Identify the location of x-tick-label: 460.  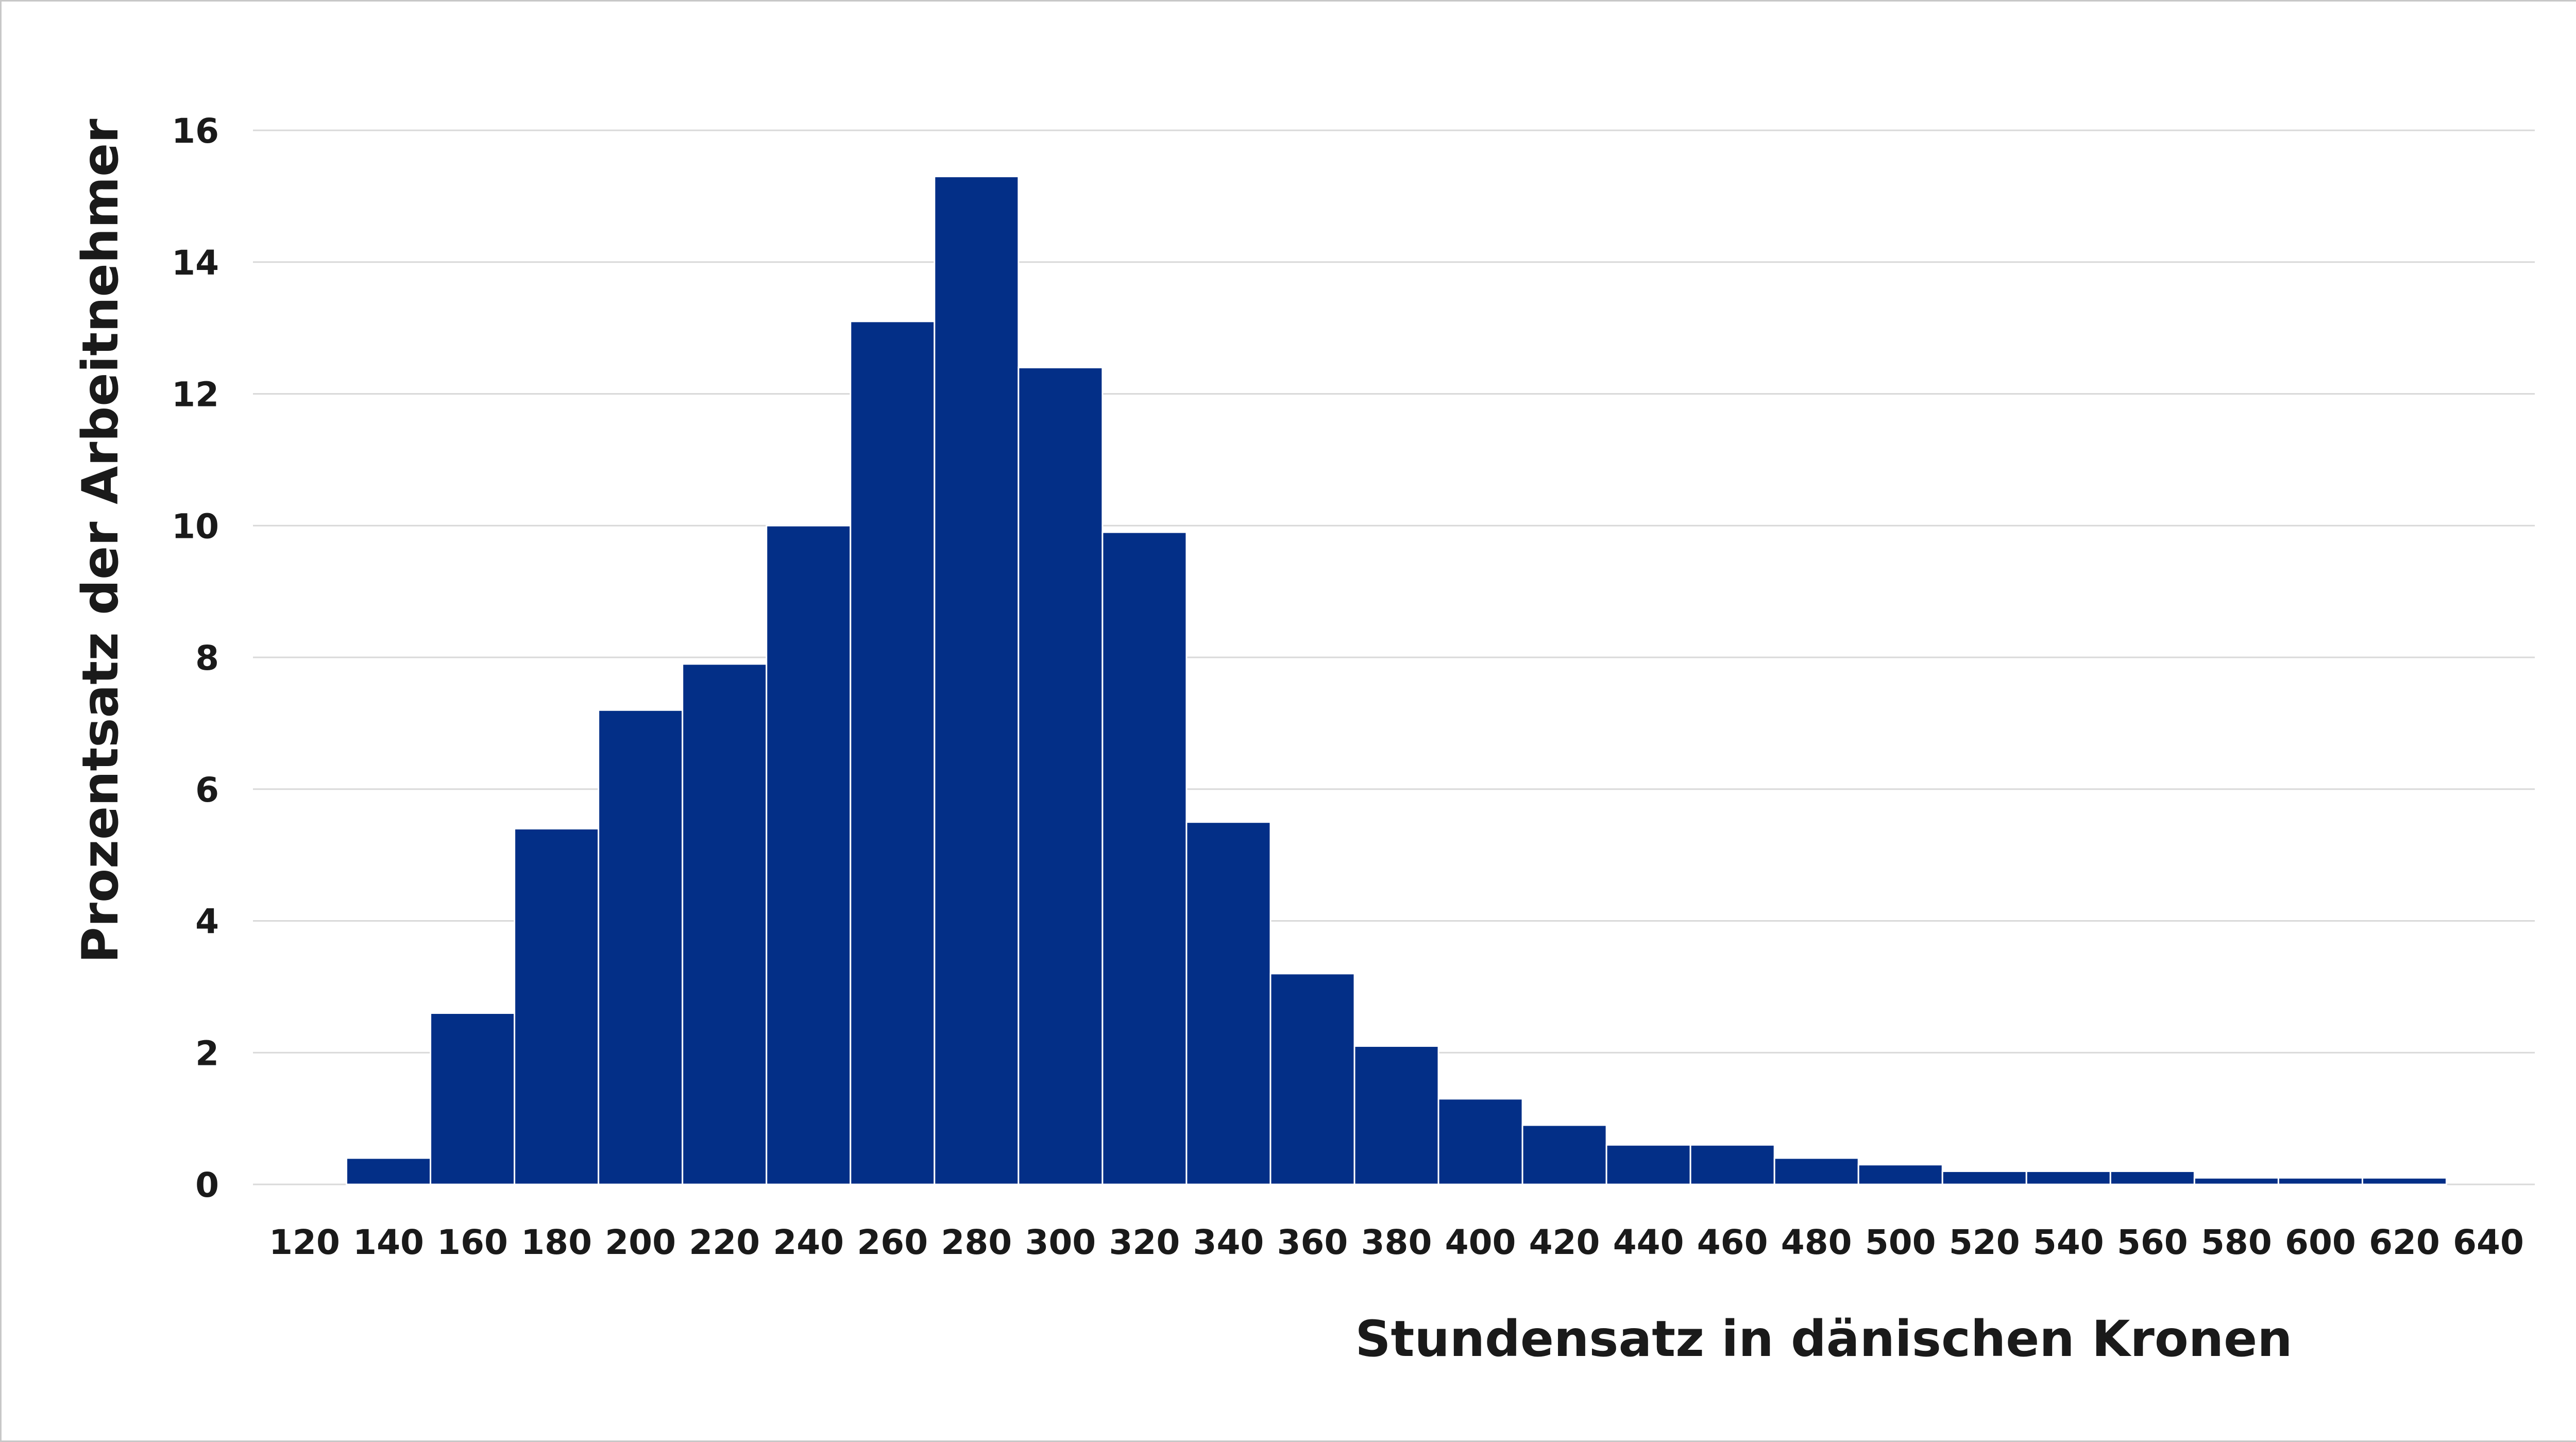
(1732, 1242).